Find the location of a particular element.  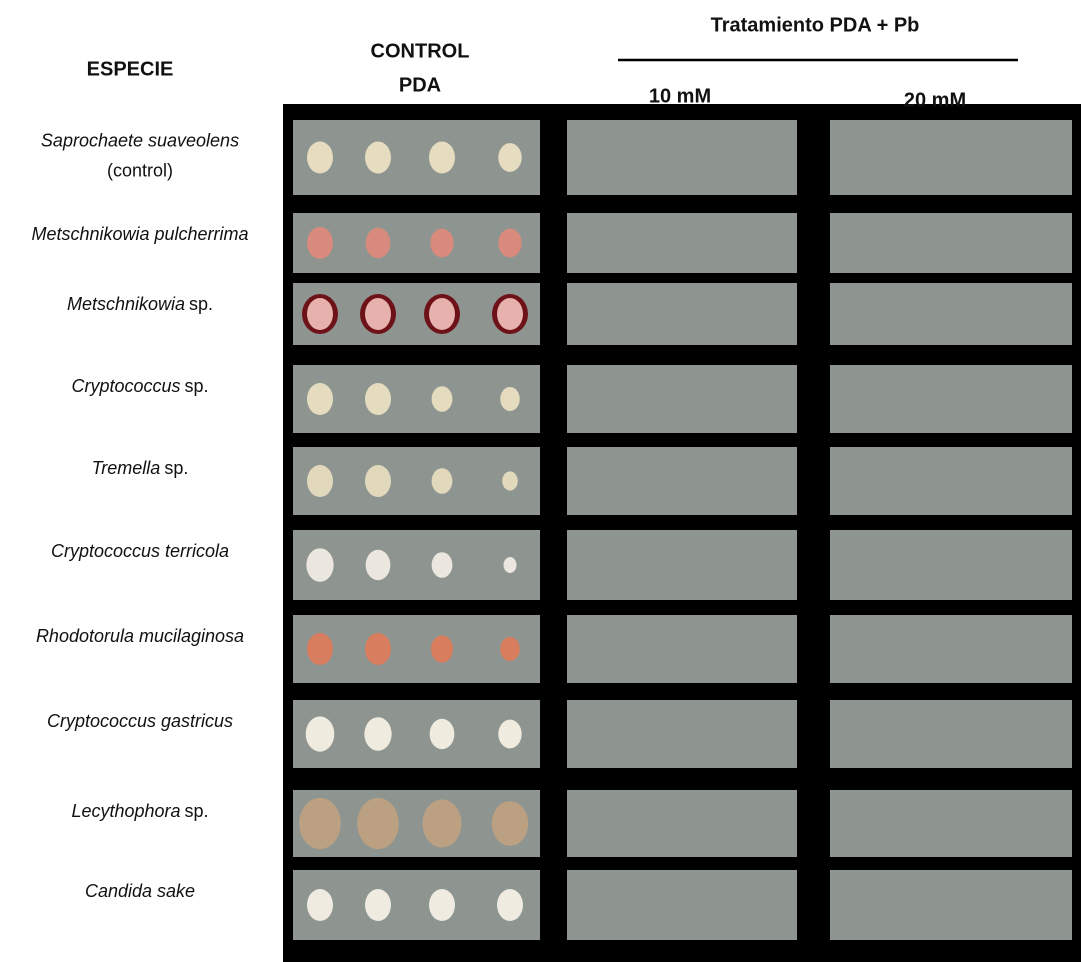

species-label: Candida sake is located at coordinates (140, 891).